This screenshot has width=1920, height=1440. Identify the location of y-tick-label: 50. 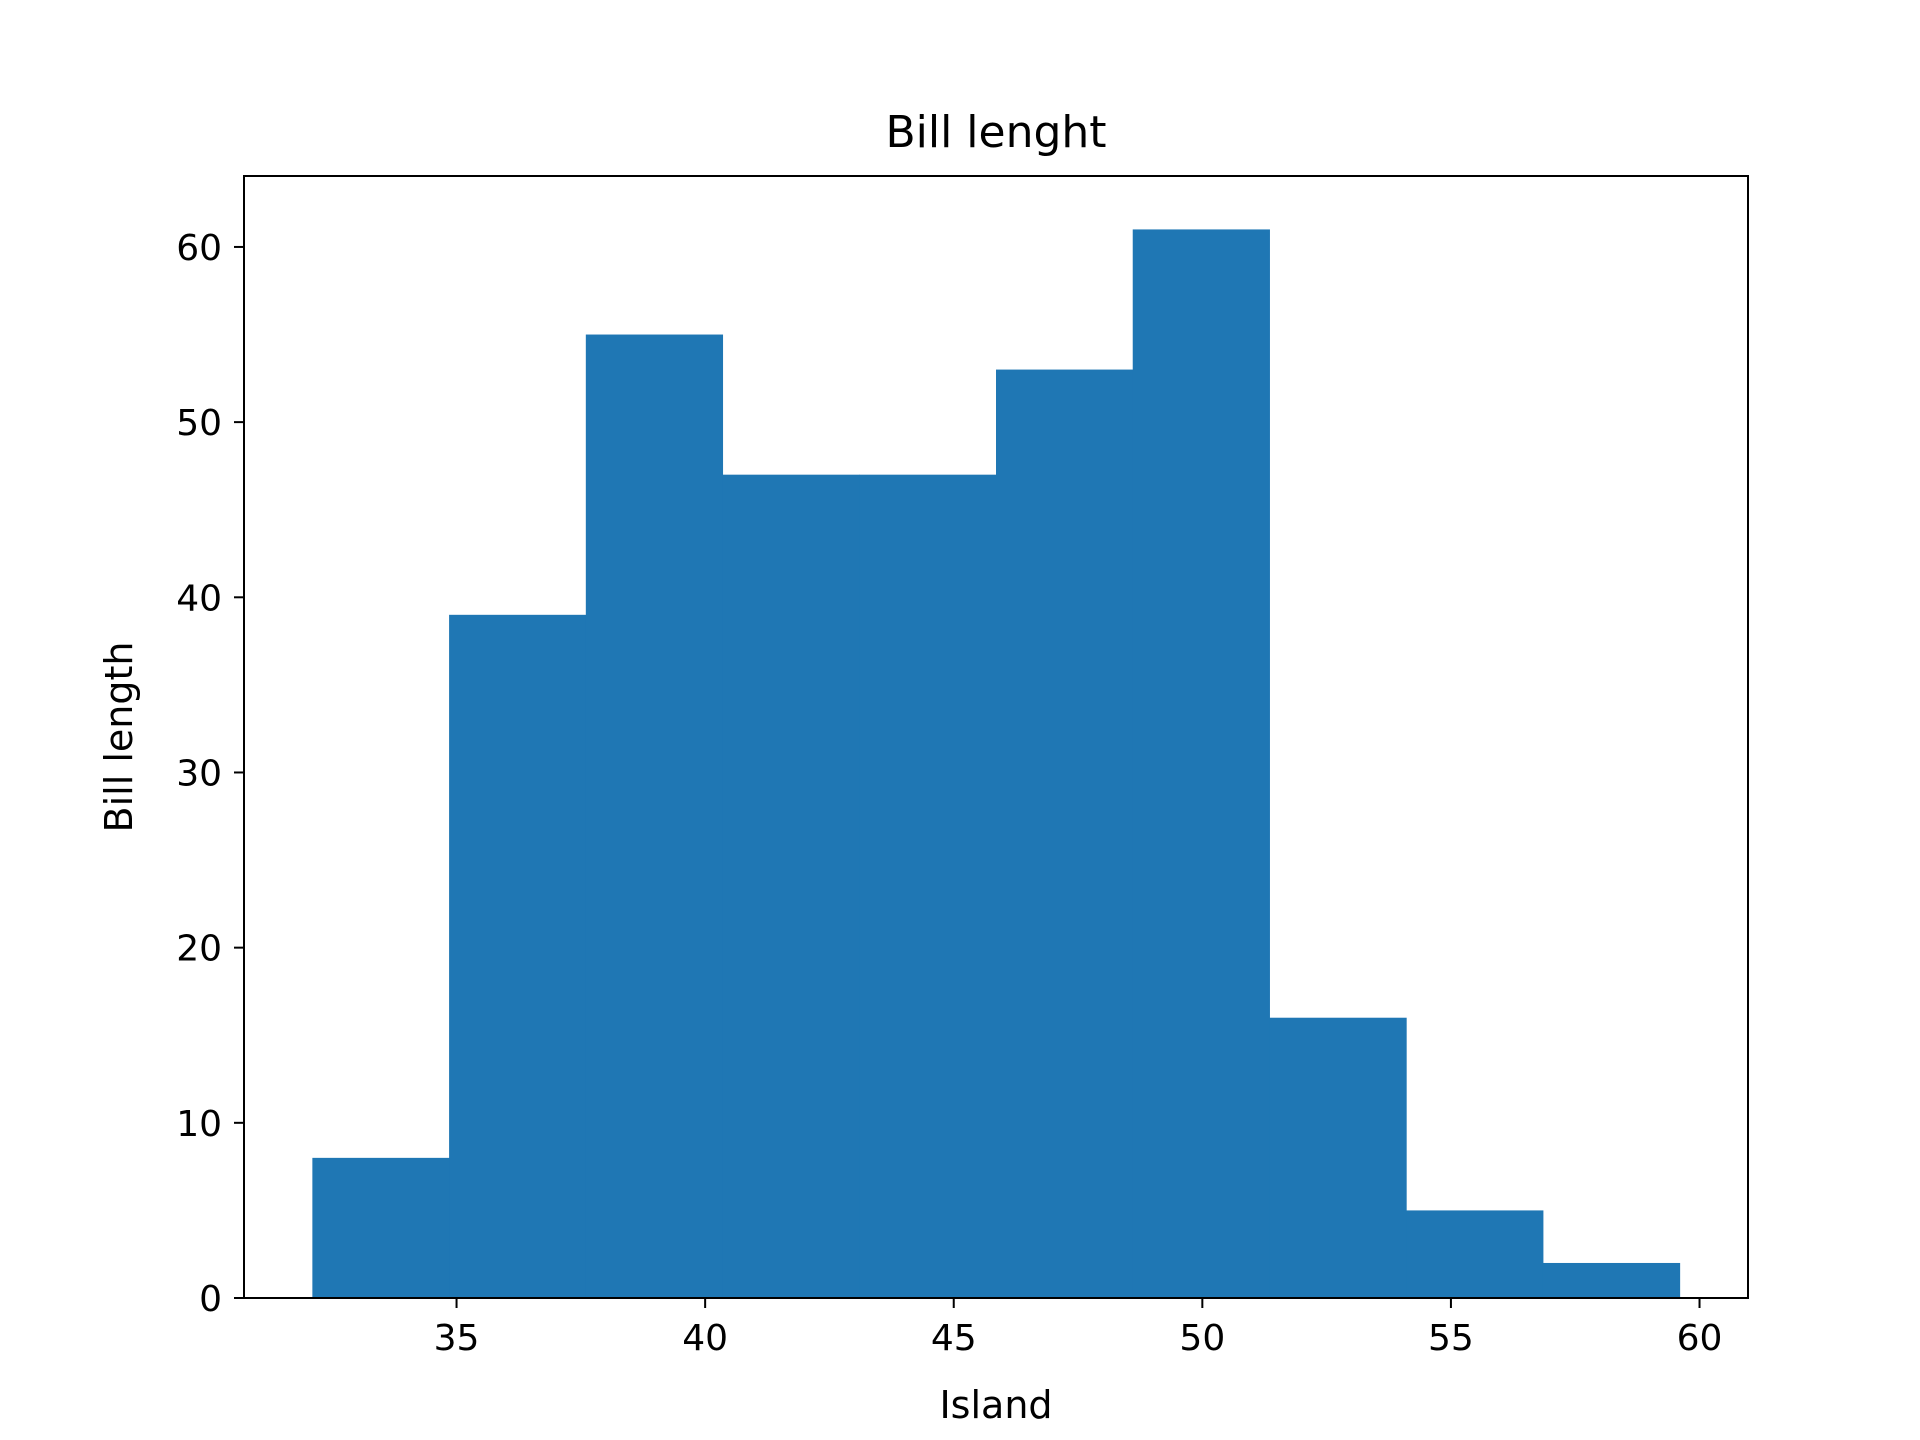
(199, 423).